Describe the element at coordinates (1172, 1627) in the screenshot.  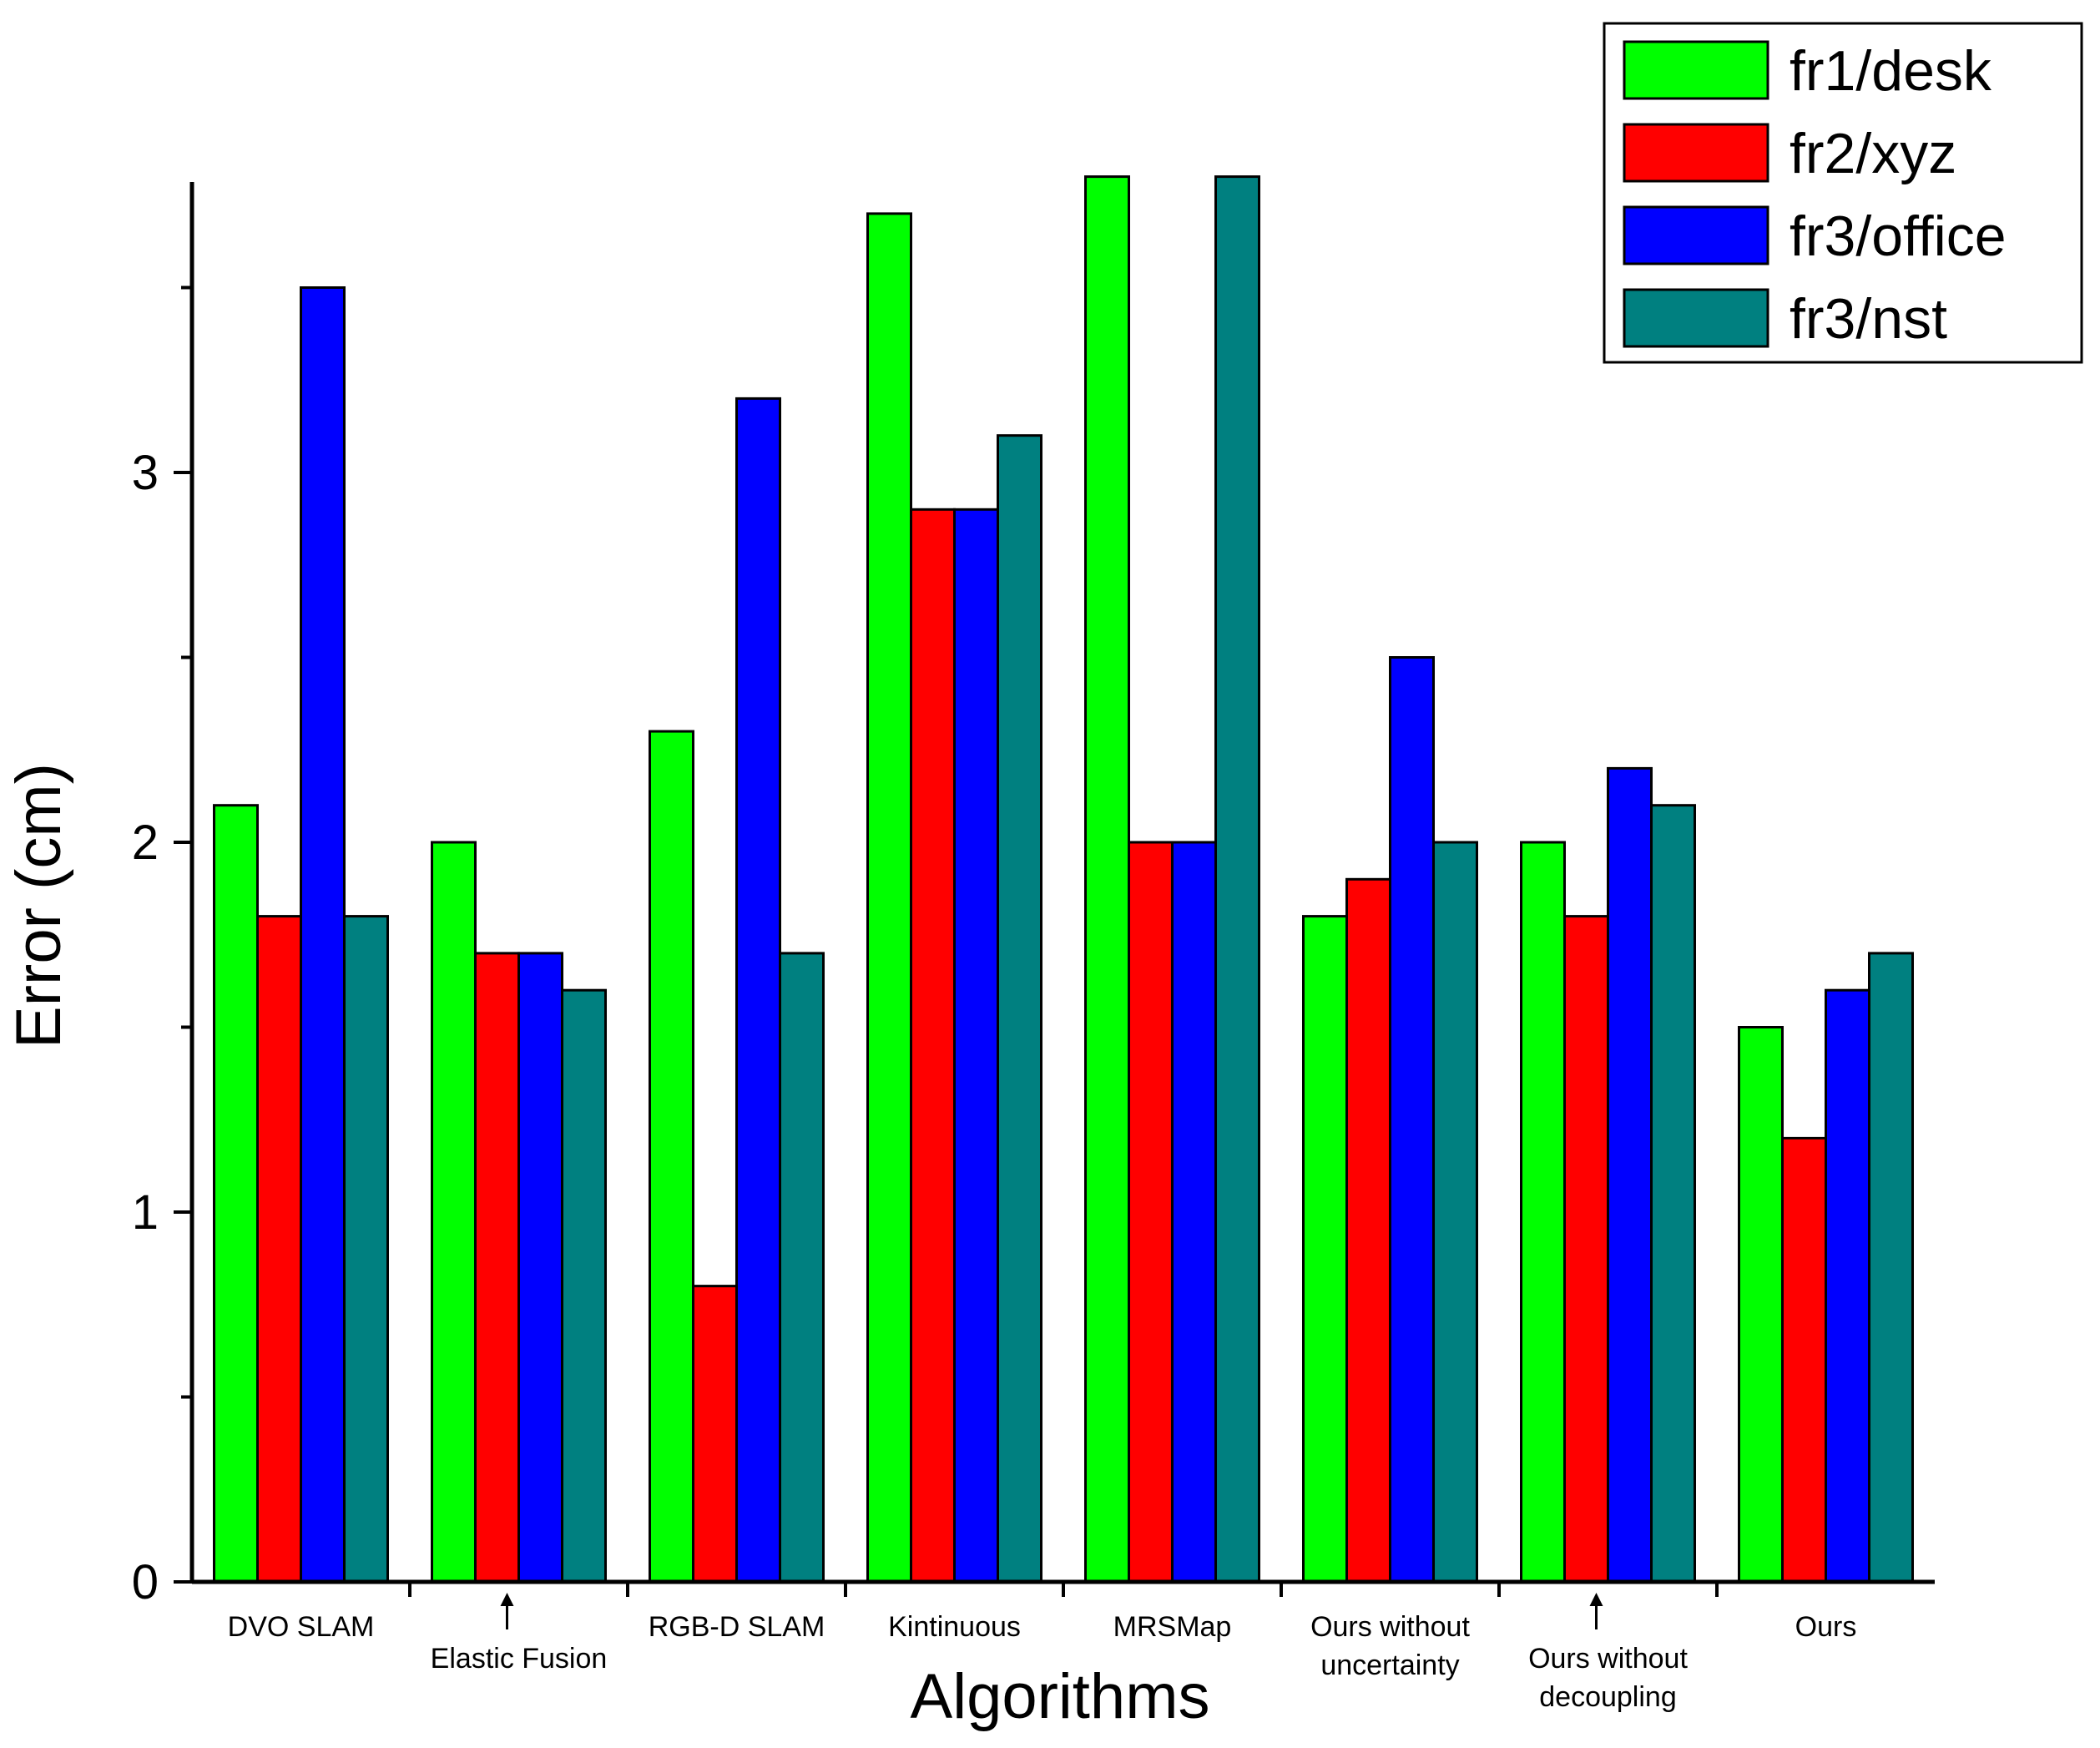
I see `x-tick-label: MRSMap` at that location.